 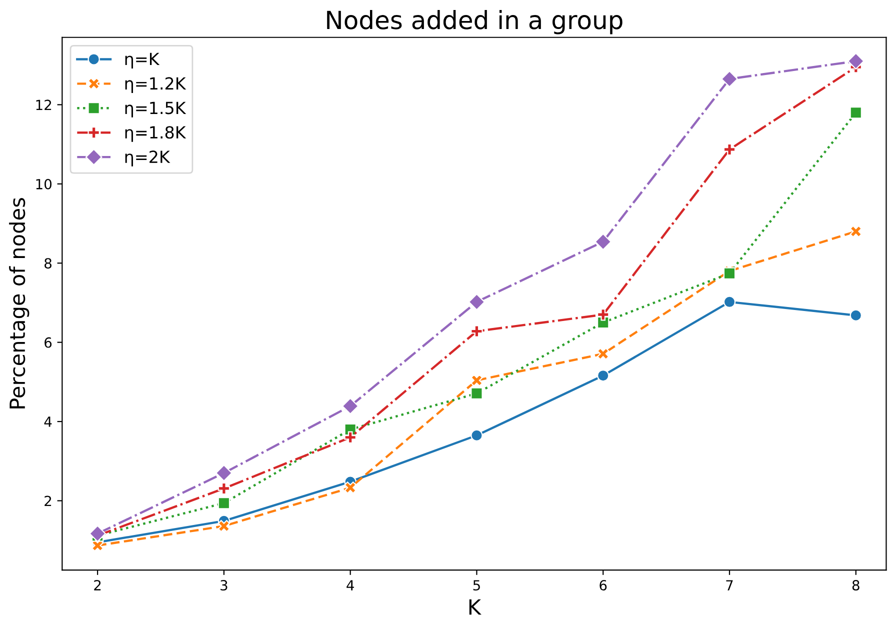 What do you see at coordinates (856, 585) in the screenshot?
I see `x-tick-label: 8` at bounding box center [856, 585].